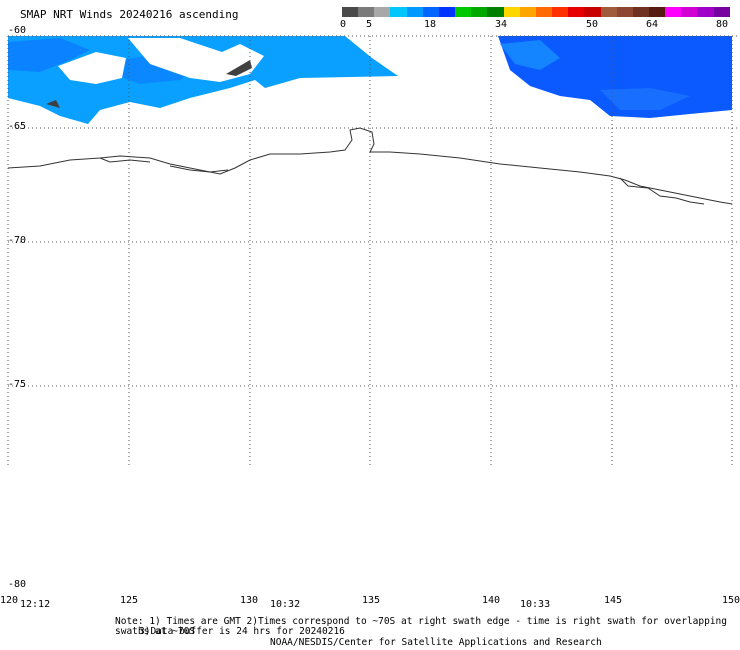 This screenshot has width=740, height=650. Describe the element at coordinates (17, 584) in the screenshot. I see `latitude-label: -80` at that location.